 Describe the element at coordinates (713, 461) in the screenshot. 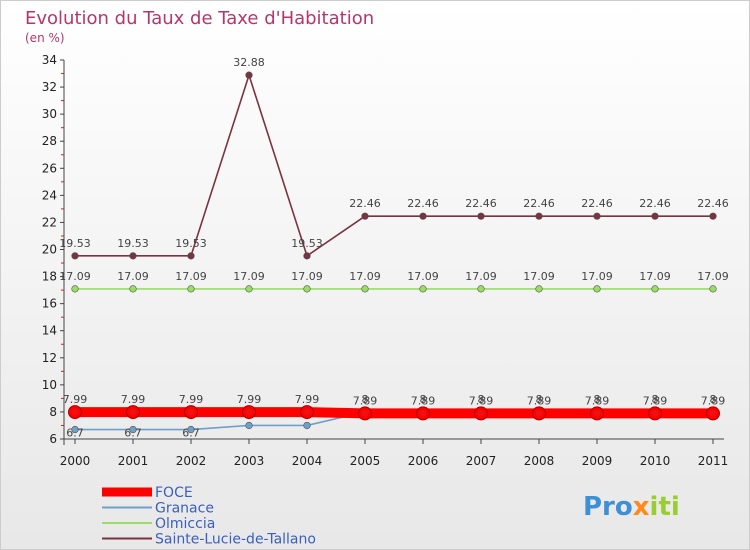

I see `x-tick-label: 2011` at that location.